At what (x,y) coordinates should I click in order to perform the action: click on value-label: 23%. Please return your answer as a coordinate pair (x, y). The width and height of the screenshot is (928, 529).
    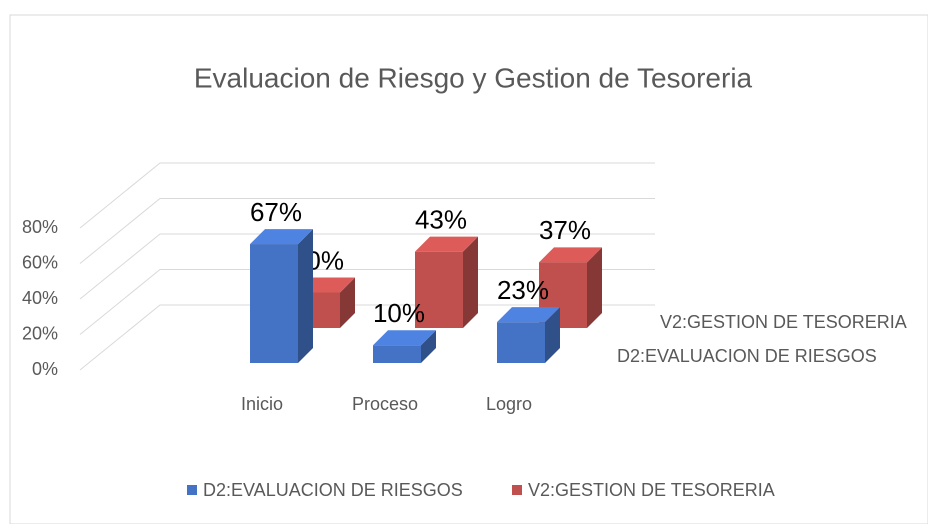
    Looking at the image, I should click on (523, 290).